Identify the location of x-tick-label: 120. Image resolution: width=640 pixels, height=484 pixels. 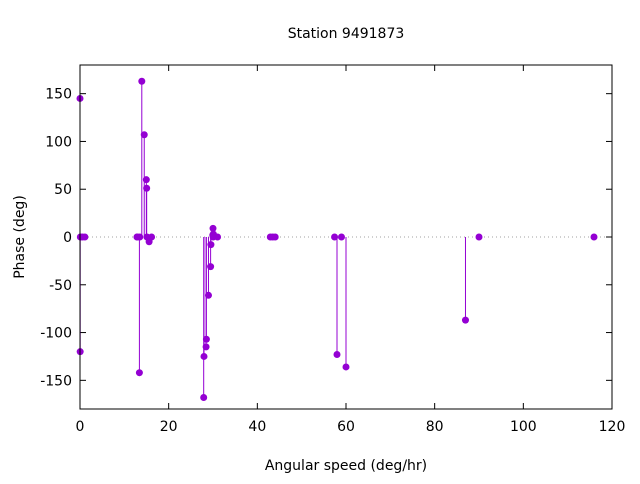
(612, 427).